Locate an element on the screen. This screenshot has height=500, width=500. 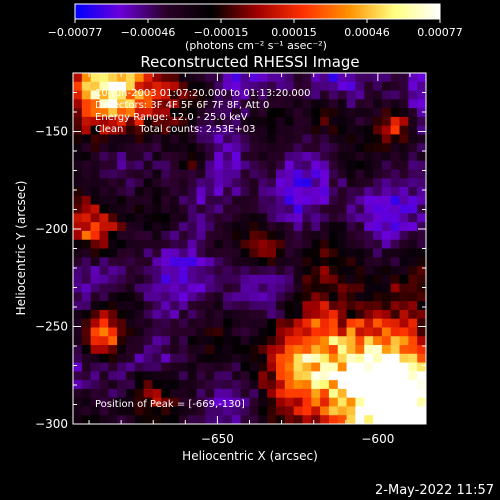
y-tick-label: −300 is located at coordinates (51, 424).